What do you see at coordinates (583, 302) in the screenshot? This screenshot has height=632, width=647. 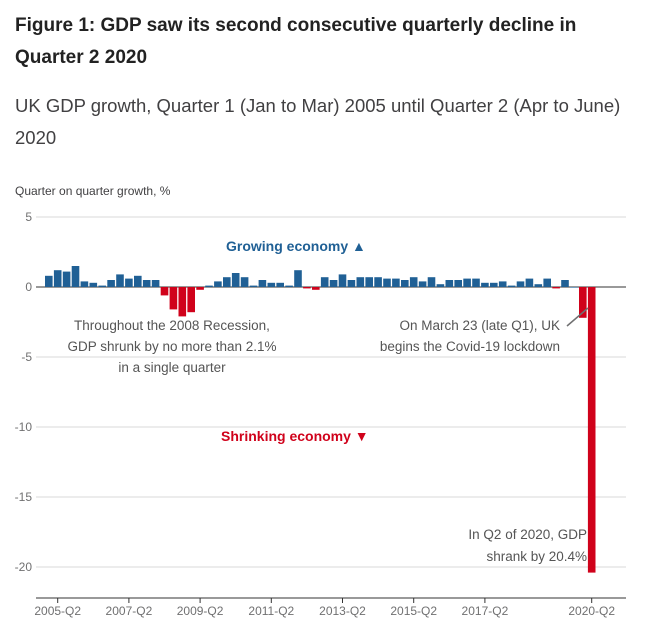 I see `bar-2020-Q1` at bounding box center [583, 302].